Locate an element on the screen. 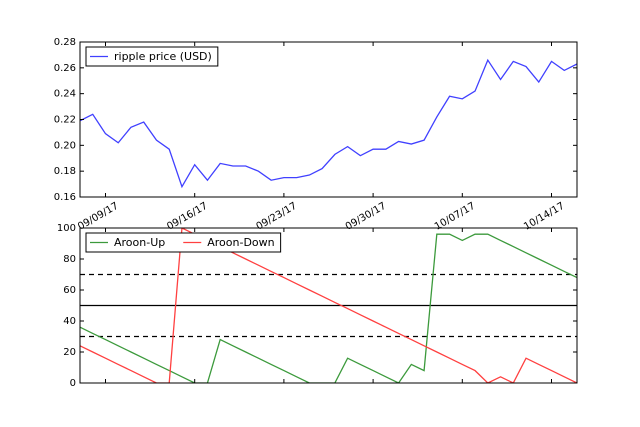  legend-box is located at coordinates (152, 56).